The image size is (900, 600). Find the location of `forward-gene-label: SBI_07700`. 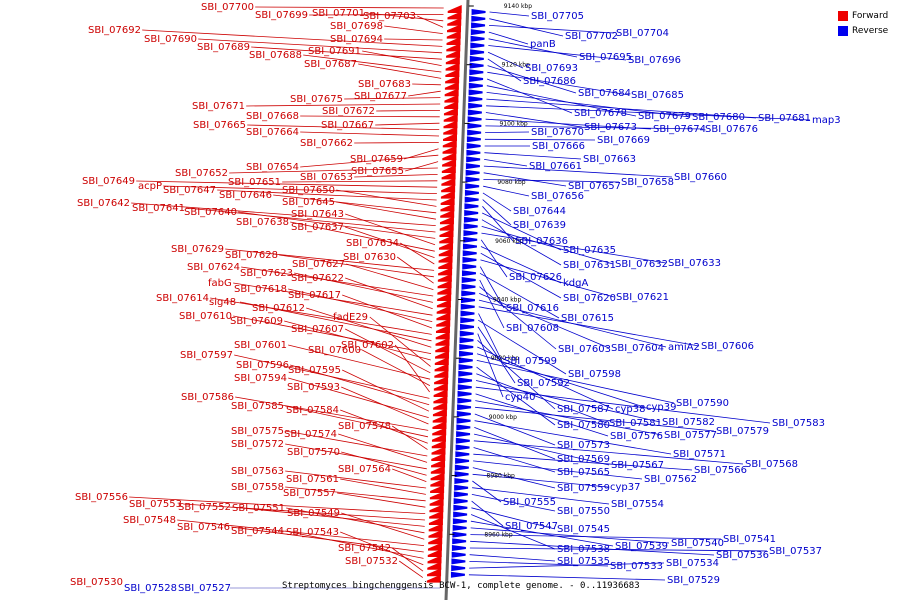

forward-gene-label: SBI_07700 is located at coordinates (227, 7).